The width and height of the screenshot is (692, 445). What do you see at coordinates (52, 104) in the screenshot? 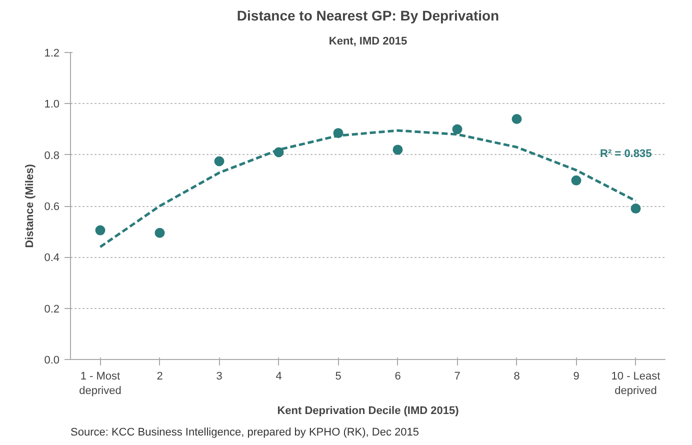
I see `y-tick-label: 1.0` at bounding box center [52, 104].